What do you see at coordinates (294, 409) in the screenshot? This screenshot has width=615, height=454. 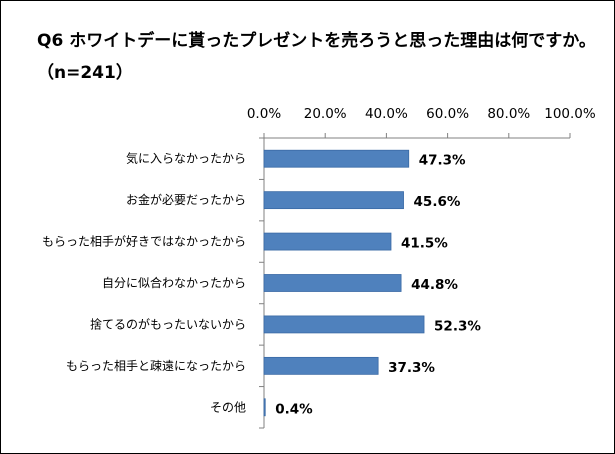 I see `data-label: 0.4%` at bounding box center [294, 409].